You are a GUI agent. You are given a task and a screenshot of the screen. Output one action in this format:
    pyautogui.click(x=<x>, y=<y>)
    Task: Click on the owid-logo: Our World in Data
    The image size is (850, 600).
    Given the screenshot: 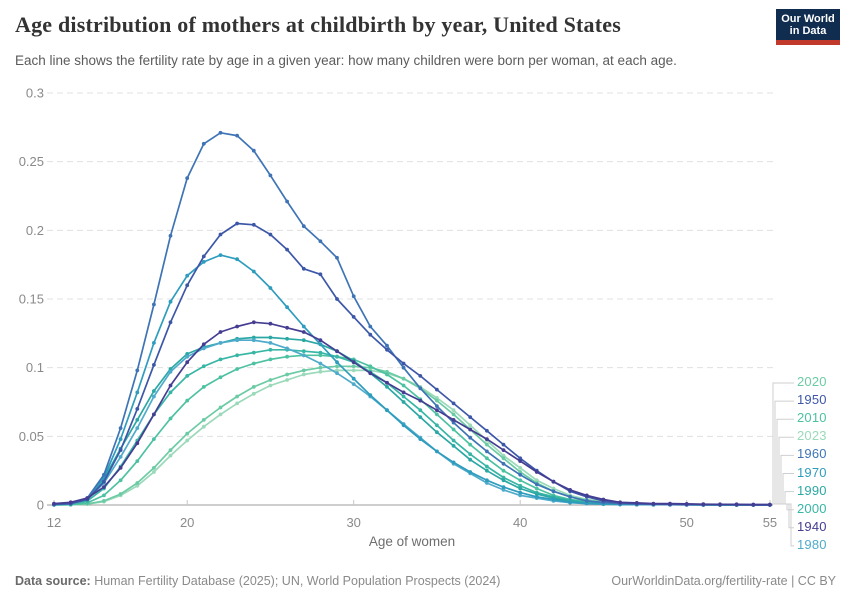 What is the action you would take?
    pyautogui.click(x=808, y=27)
    